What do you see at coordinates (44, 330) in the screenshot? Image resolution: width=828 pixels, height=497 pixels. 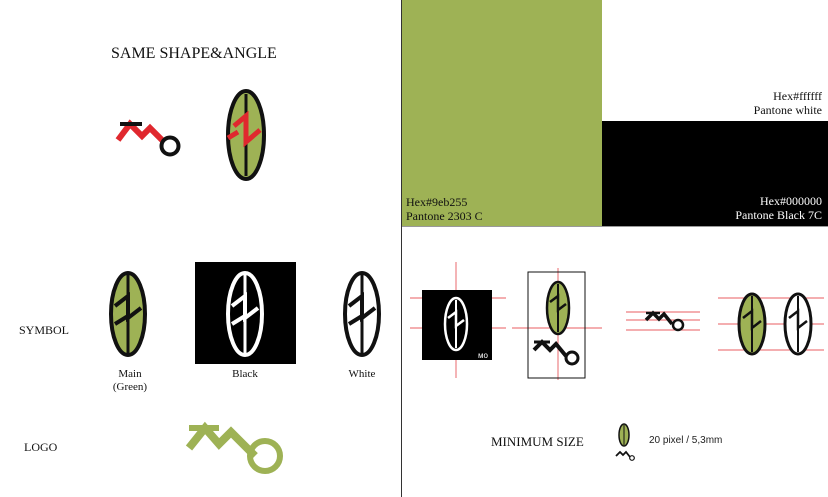 I see `symbol-heading: SYMBOL` at bounding box center [44, 330].